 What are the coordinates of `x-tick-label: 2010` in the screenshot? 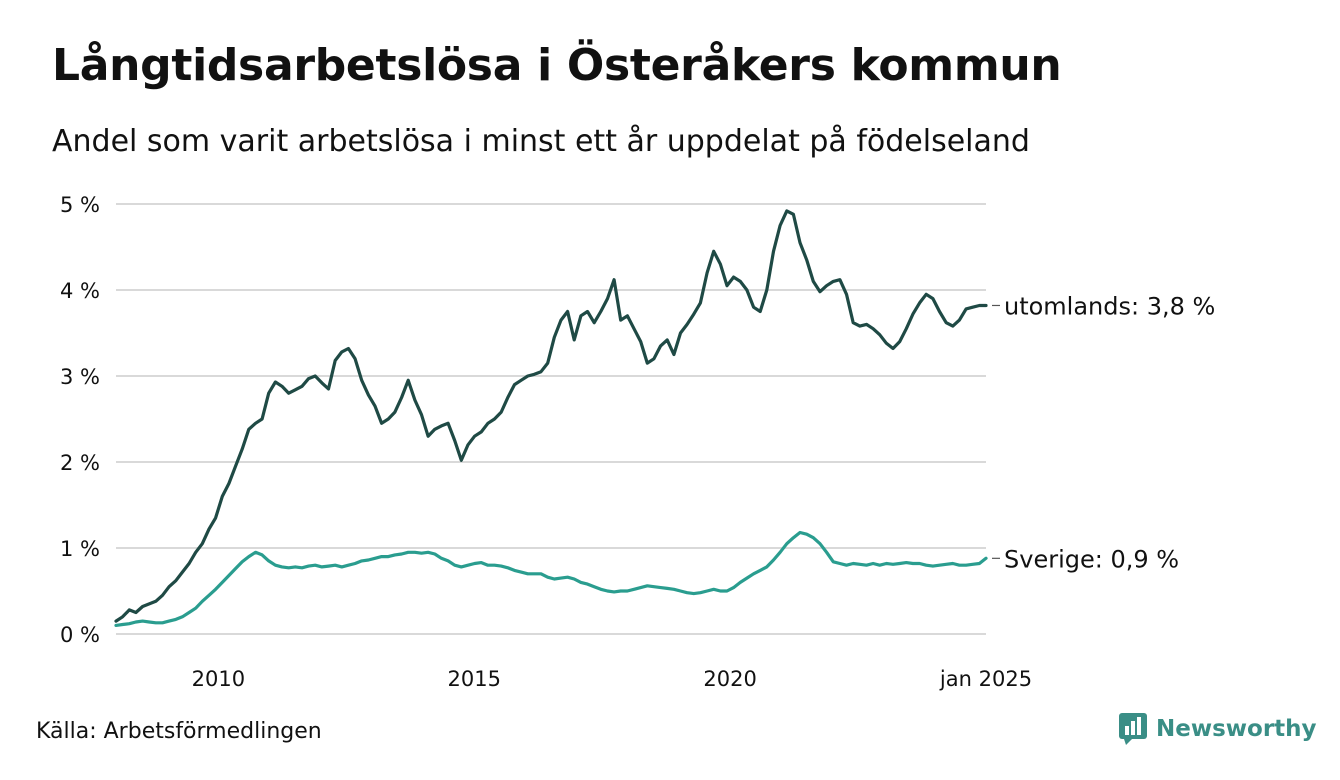 It's located at (218, 679).